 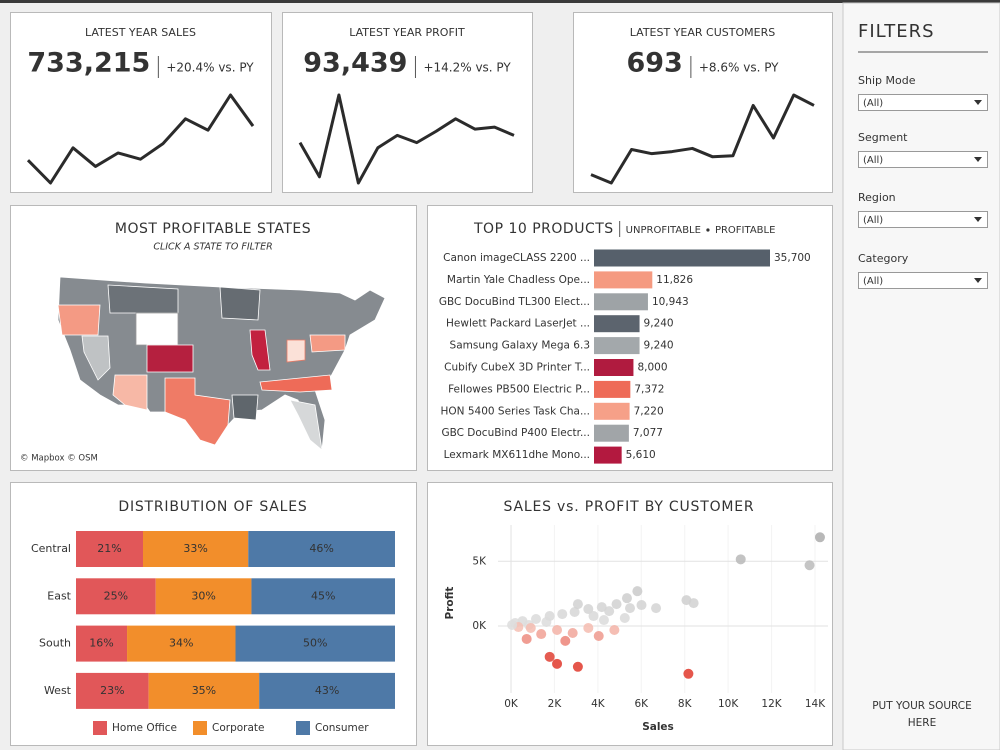 What do you see at coordinates (649, 389) in the screenshot?
I see `value-label: 7,372` at bounding box center [649, 389].